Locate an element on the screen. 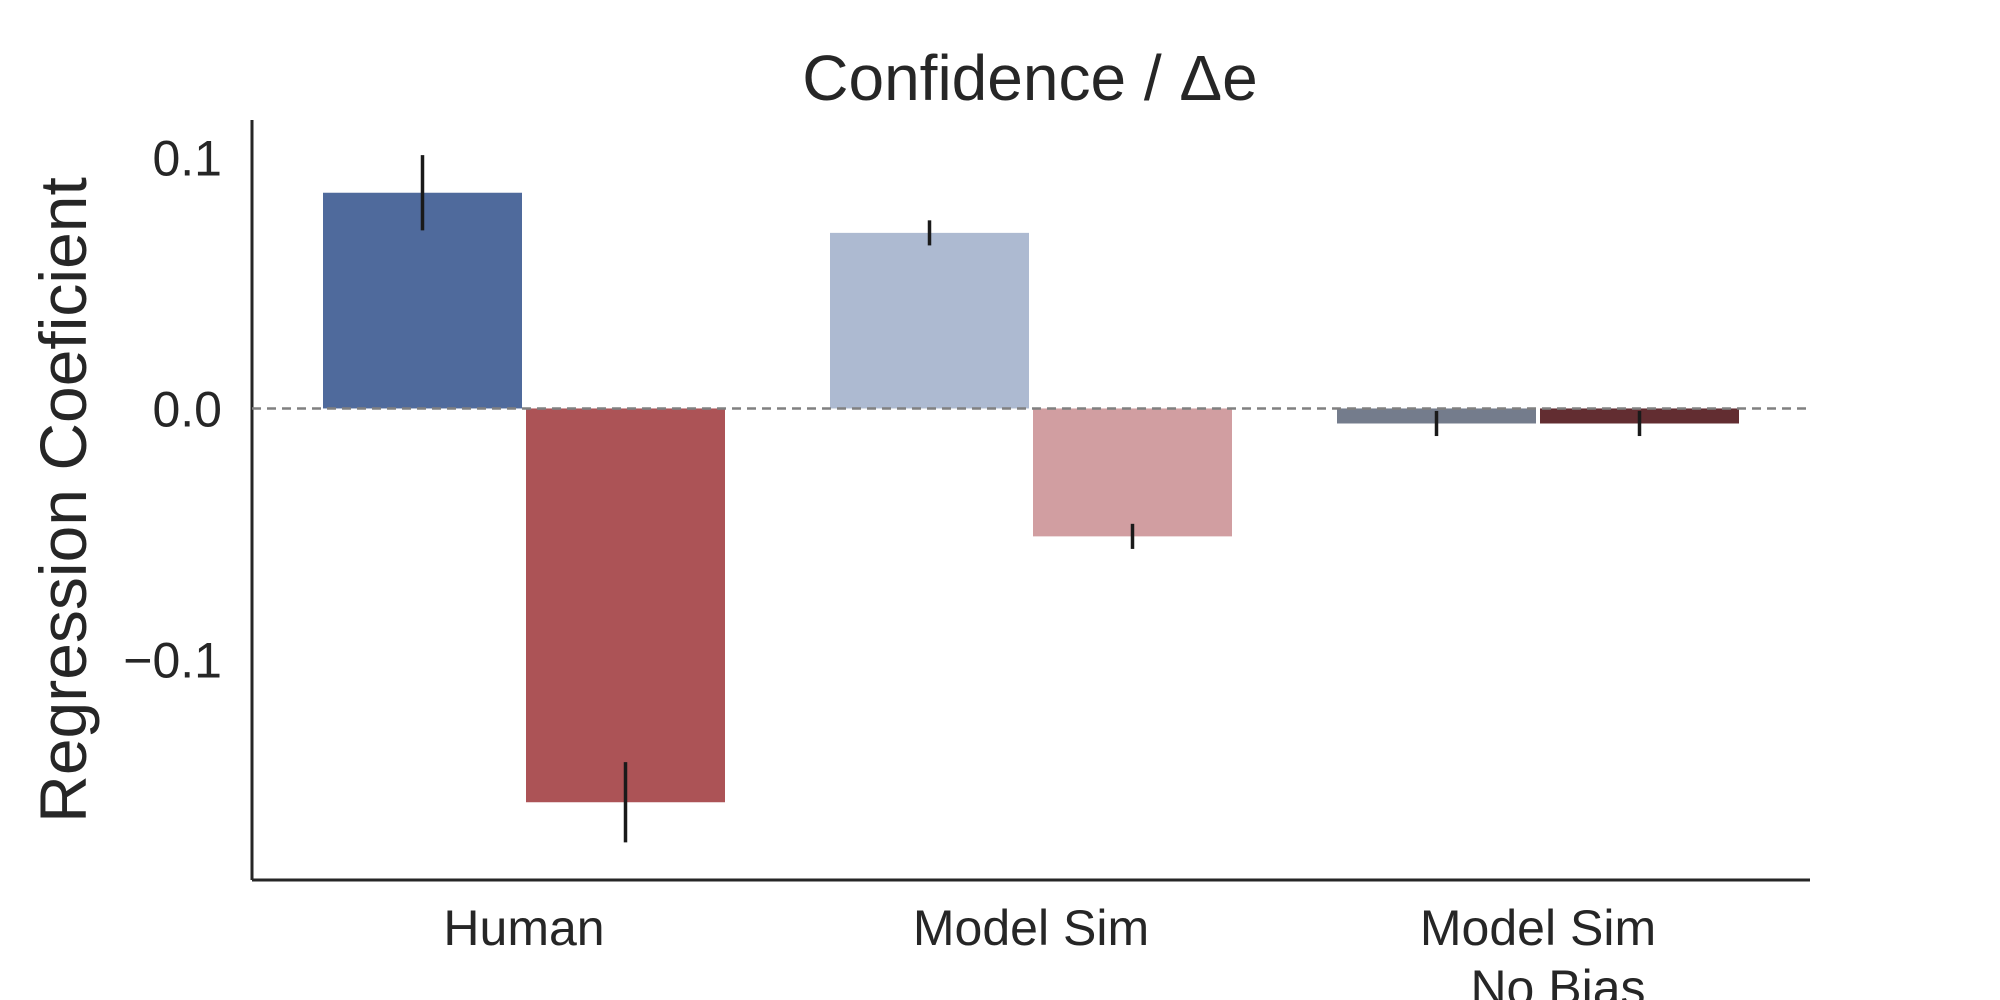 The width and height of the screenshot is (2000, 1000). chart-title: Confidence / Δe is located at coordinates (1029, 78).